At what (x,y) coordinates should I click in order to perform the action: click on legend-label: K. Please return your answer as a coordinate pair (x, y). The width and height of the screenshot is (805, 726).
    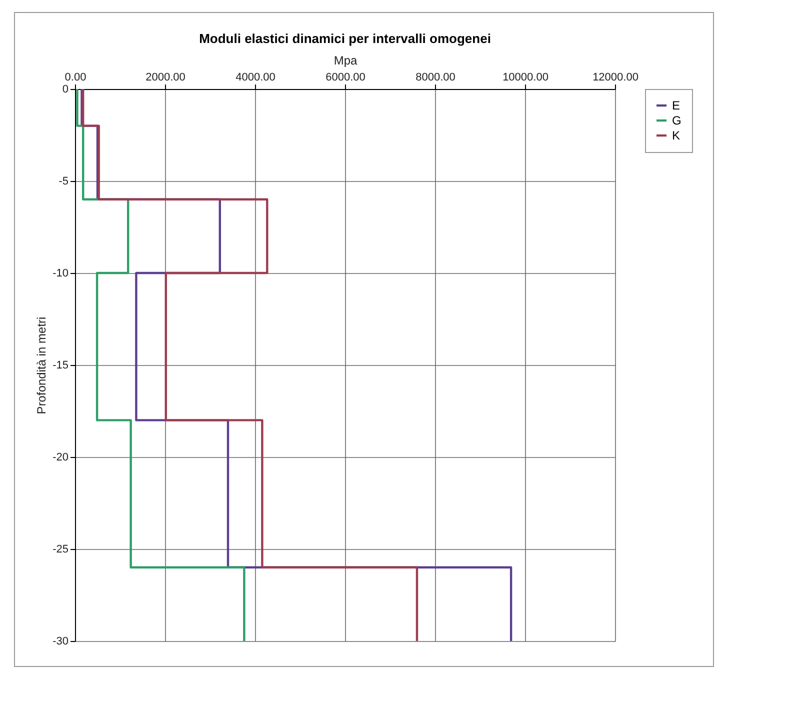
    Looking at the image, I should click on (676, 135).